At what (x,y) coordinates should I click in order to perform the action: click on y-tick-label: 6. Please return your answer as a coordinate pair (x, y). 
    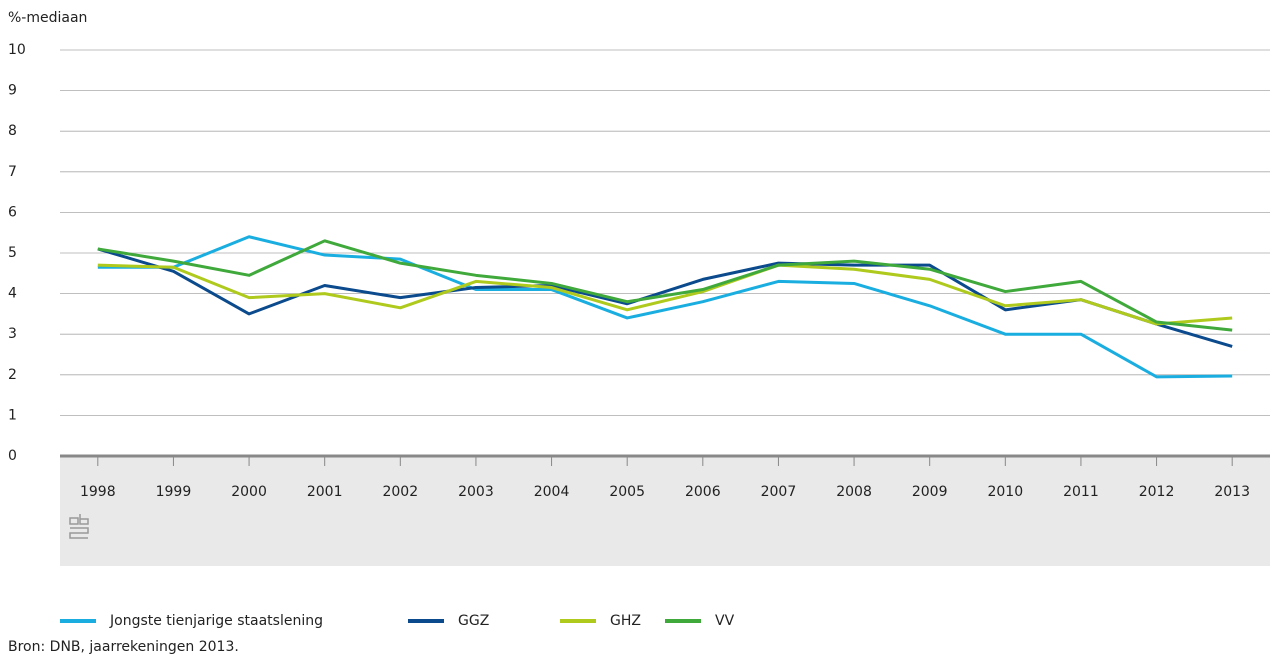
    Looking at the image, I should click on (12, 212).